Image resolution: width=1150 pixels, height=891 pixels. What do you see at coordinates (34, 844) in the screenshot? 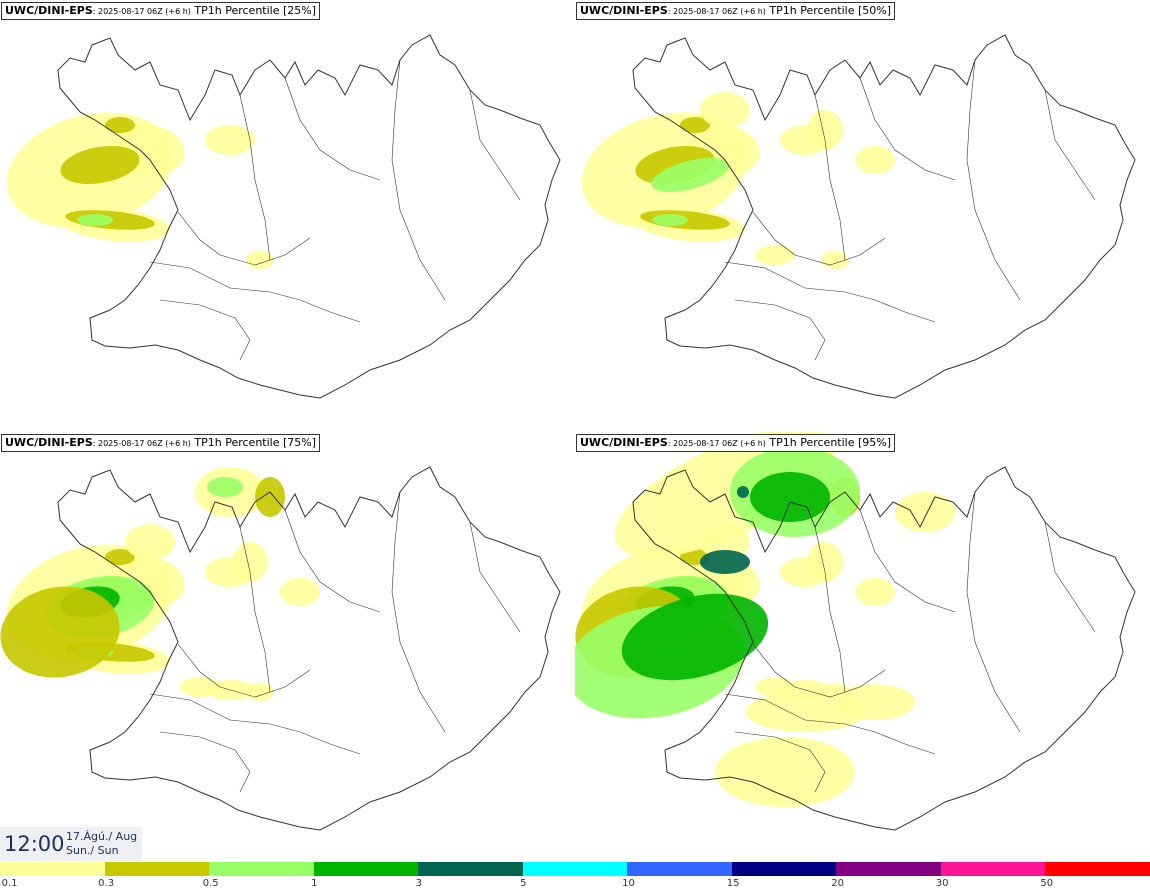
I see `valid-time-clock: 12:00` at bounding box center [34, 844].